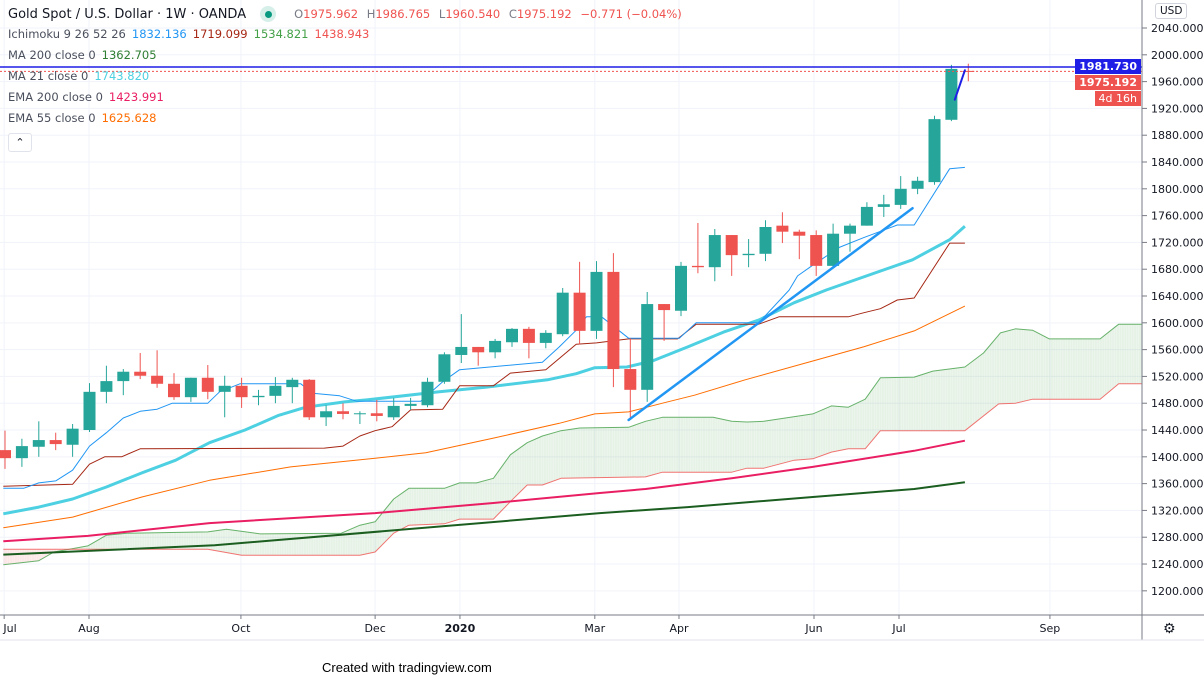  Describe the element at coordinates (1169, 629) in the screenshot. I see `gear-icon: ⚙` at that location.